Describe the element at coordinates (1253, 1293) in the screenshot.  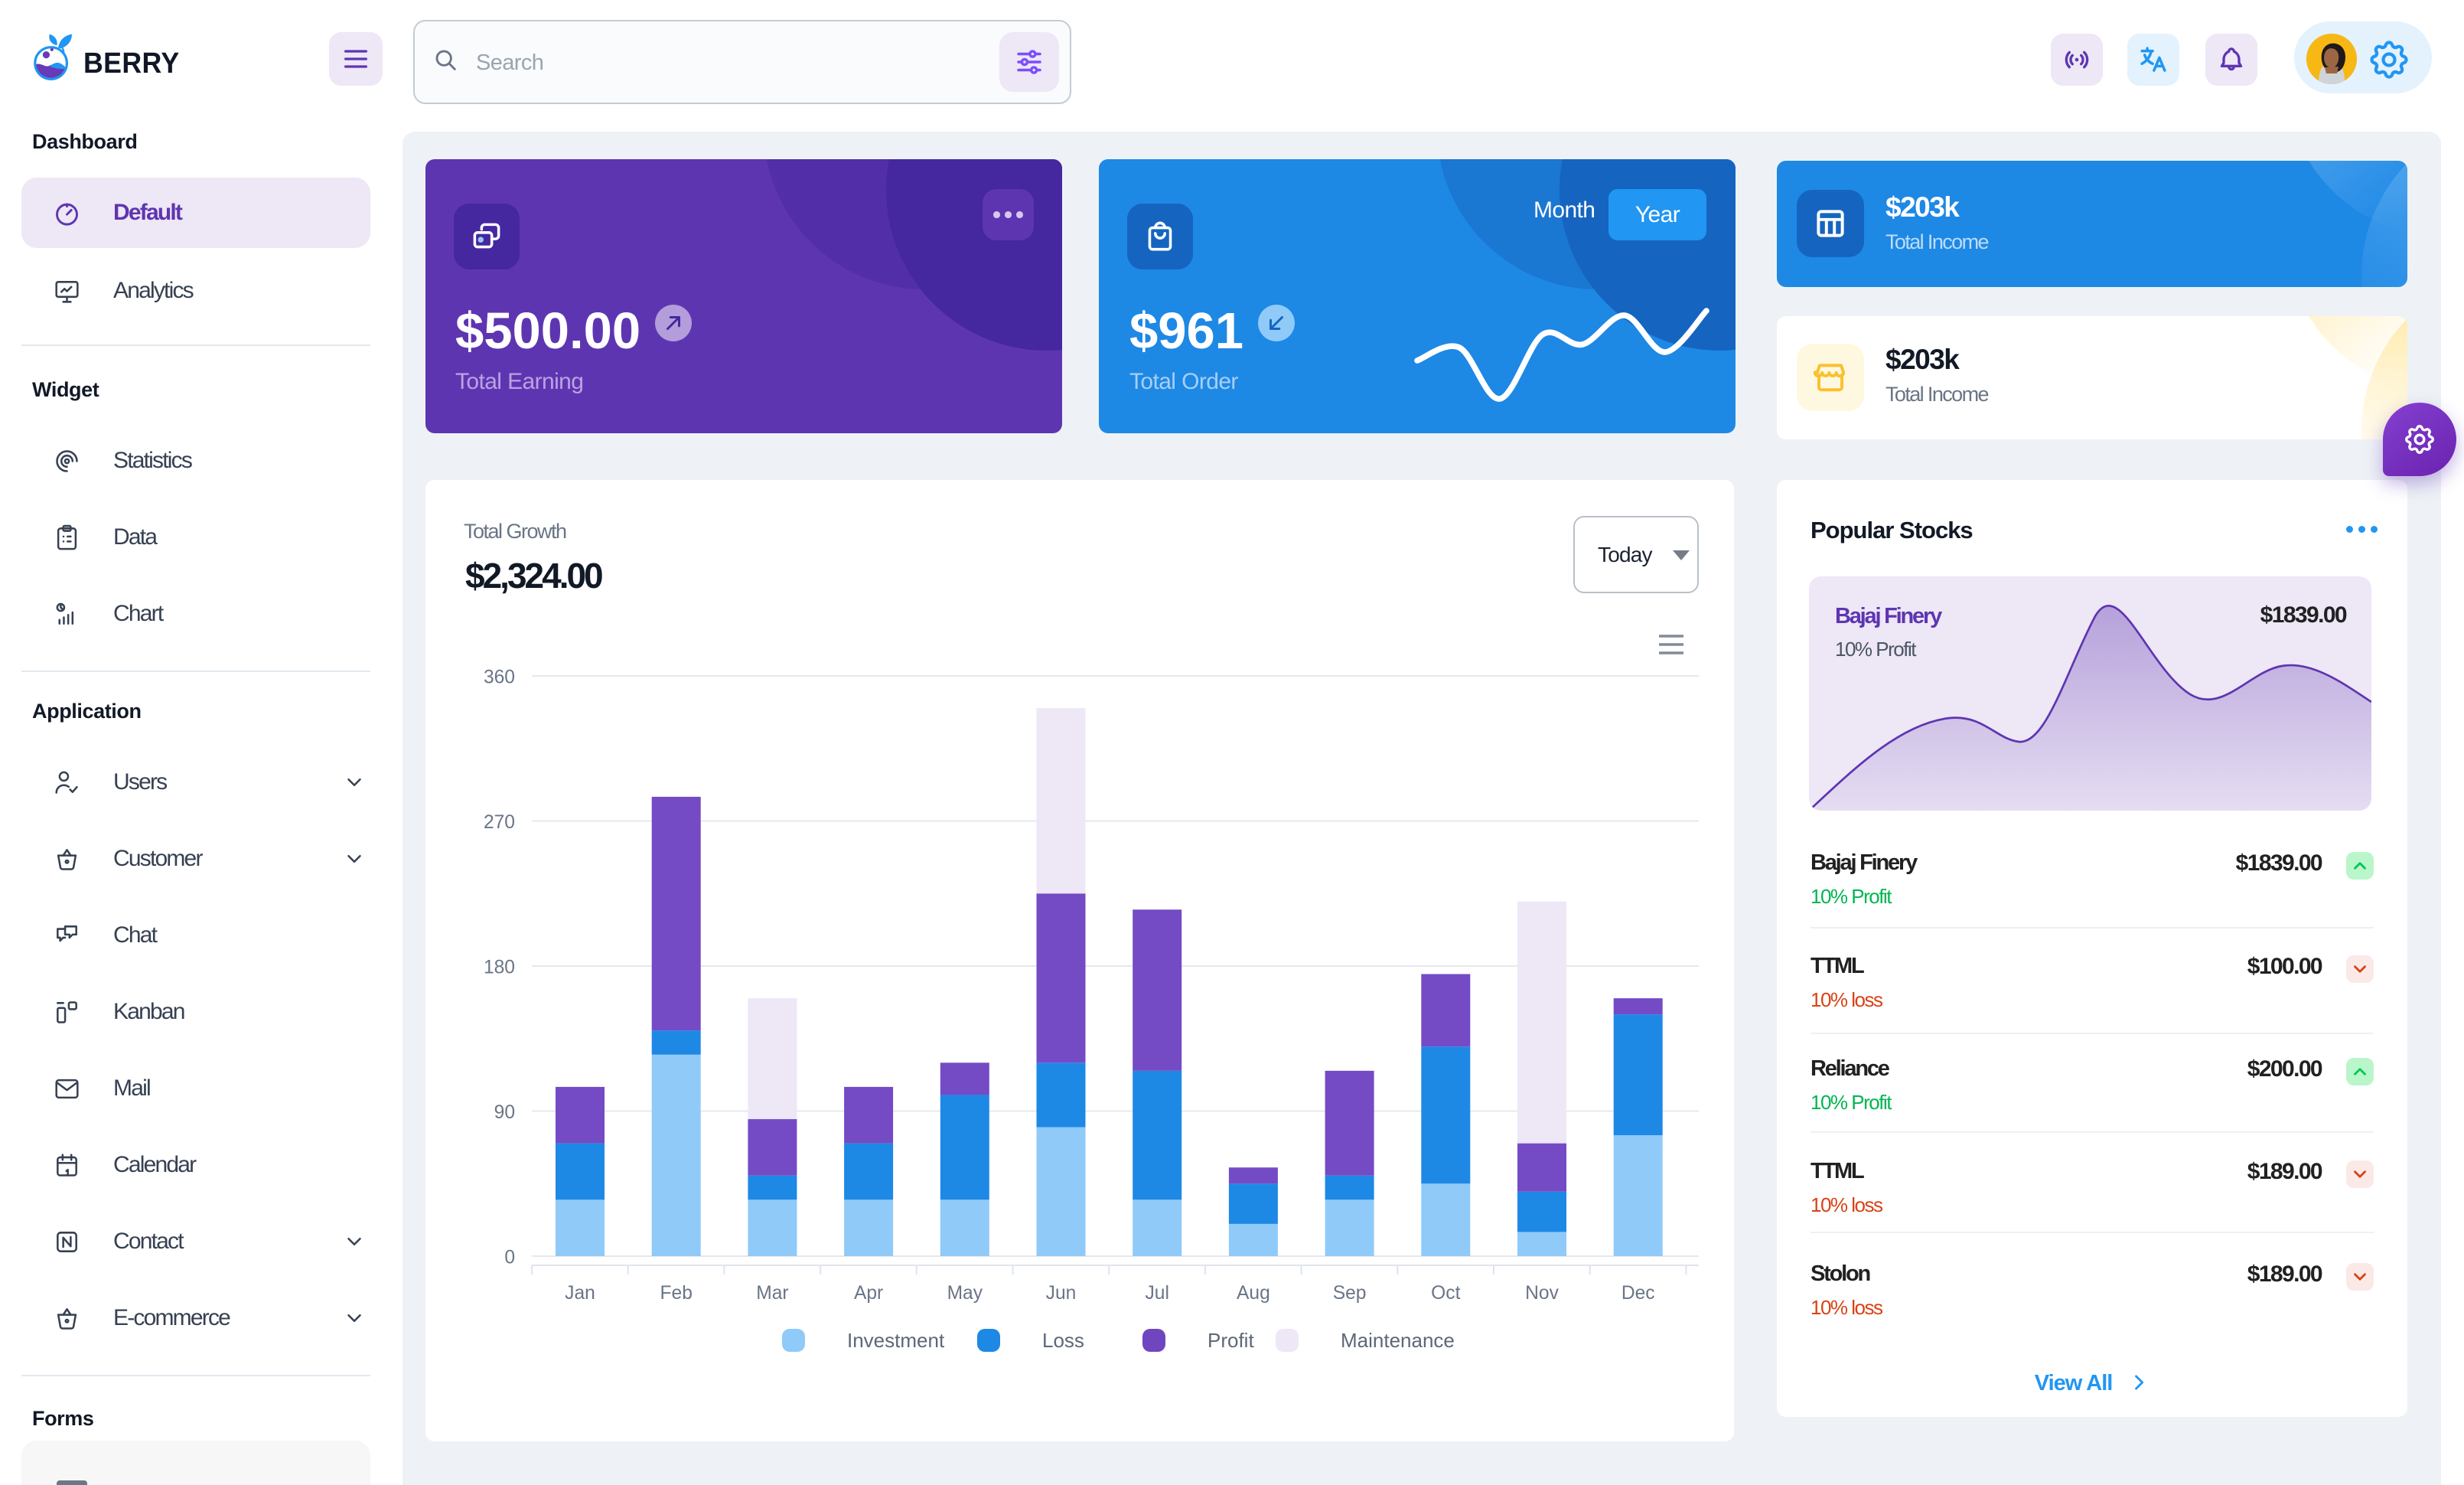
I see `svg-text: Aug` at that location.